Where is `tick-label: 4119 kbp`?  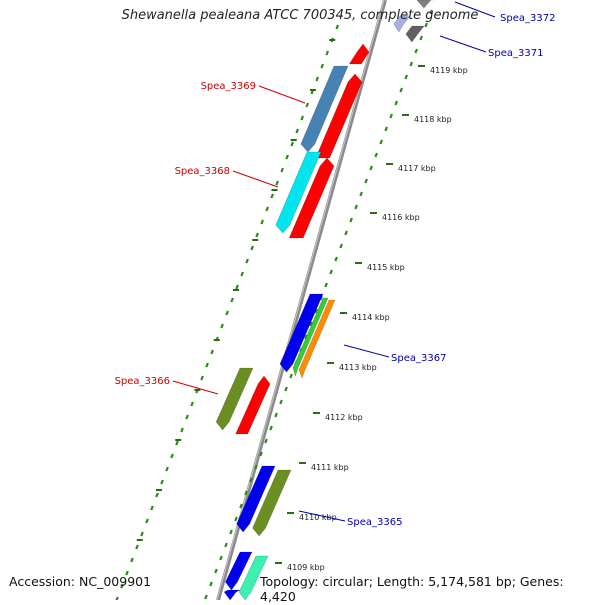
tick-label: 4119 kbp is located at coordinates (449, 70).